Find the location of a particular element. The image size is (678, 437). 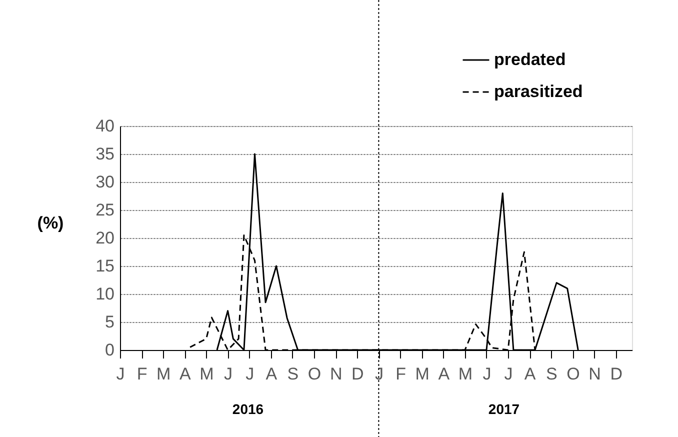

text: 2016 is located at coordinates (248, 409).